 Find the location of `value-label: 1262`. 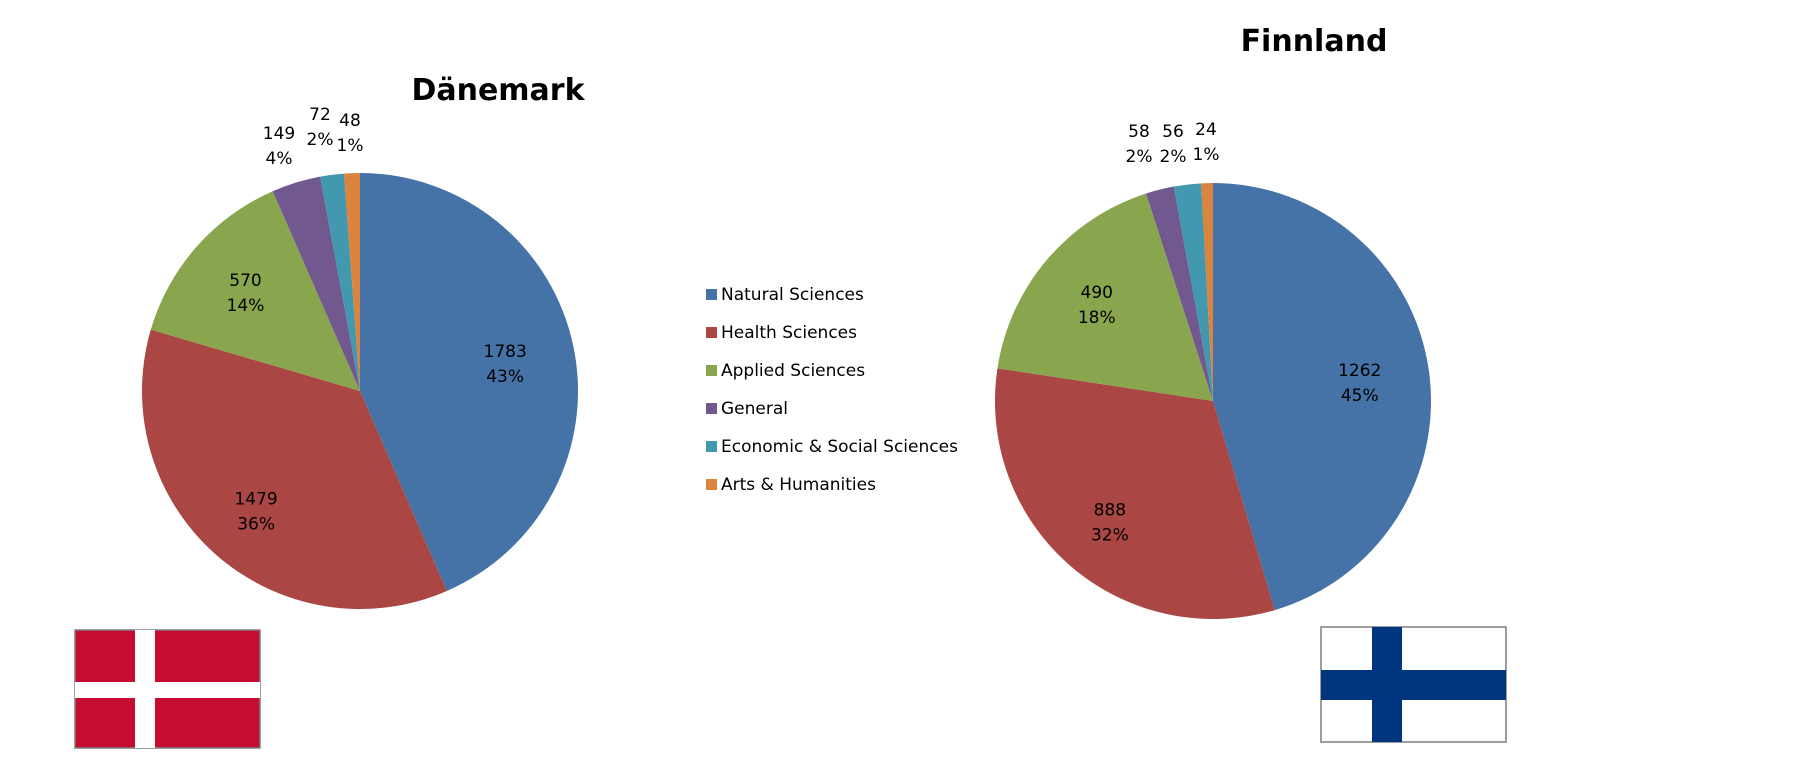

value-label: 1262 is located at coordinates (1359, 371).